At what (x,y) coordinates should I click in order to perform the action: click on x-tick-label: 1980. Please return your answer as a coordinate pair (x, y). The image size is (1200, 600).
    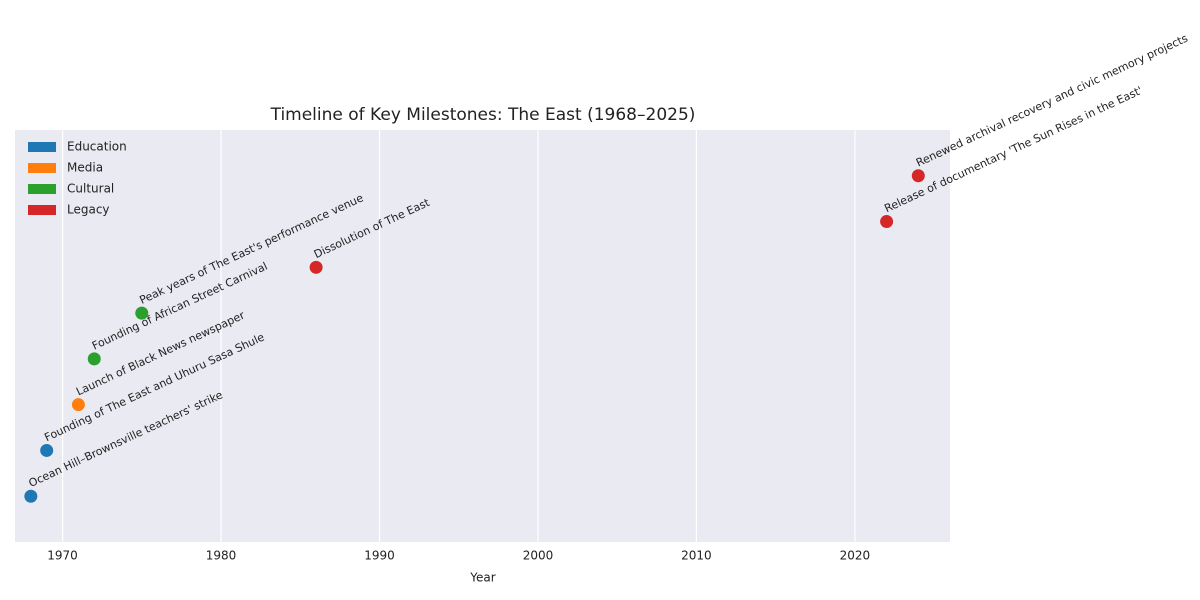
    Looking at the image, I should click on (221, 556).